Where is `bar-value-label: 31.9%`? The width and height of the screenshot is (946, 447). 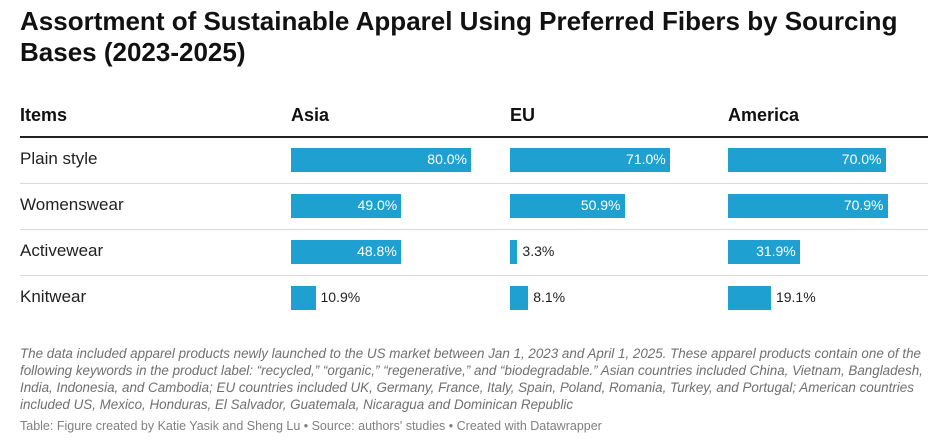 bar-value-label: 31.9% is located at coordinates (776, 251).